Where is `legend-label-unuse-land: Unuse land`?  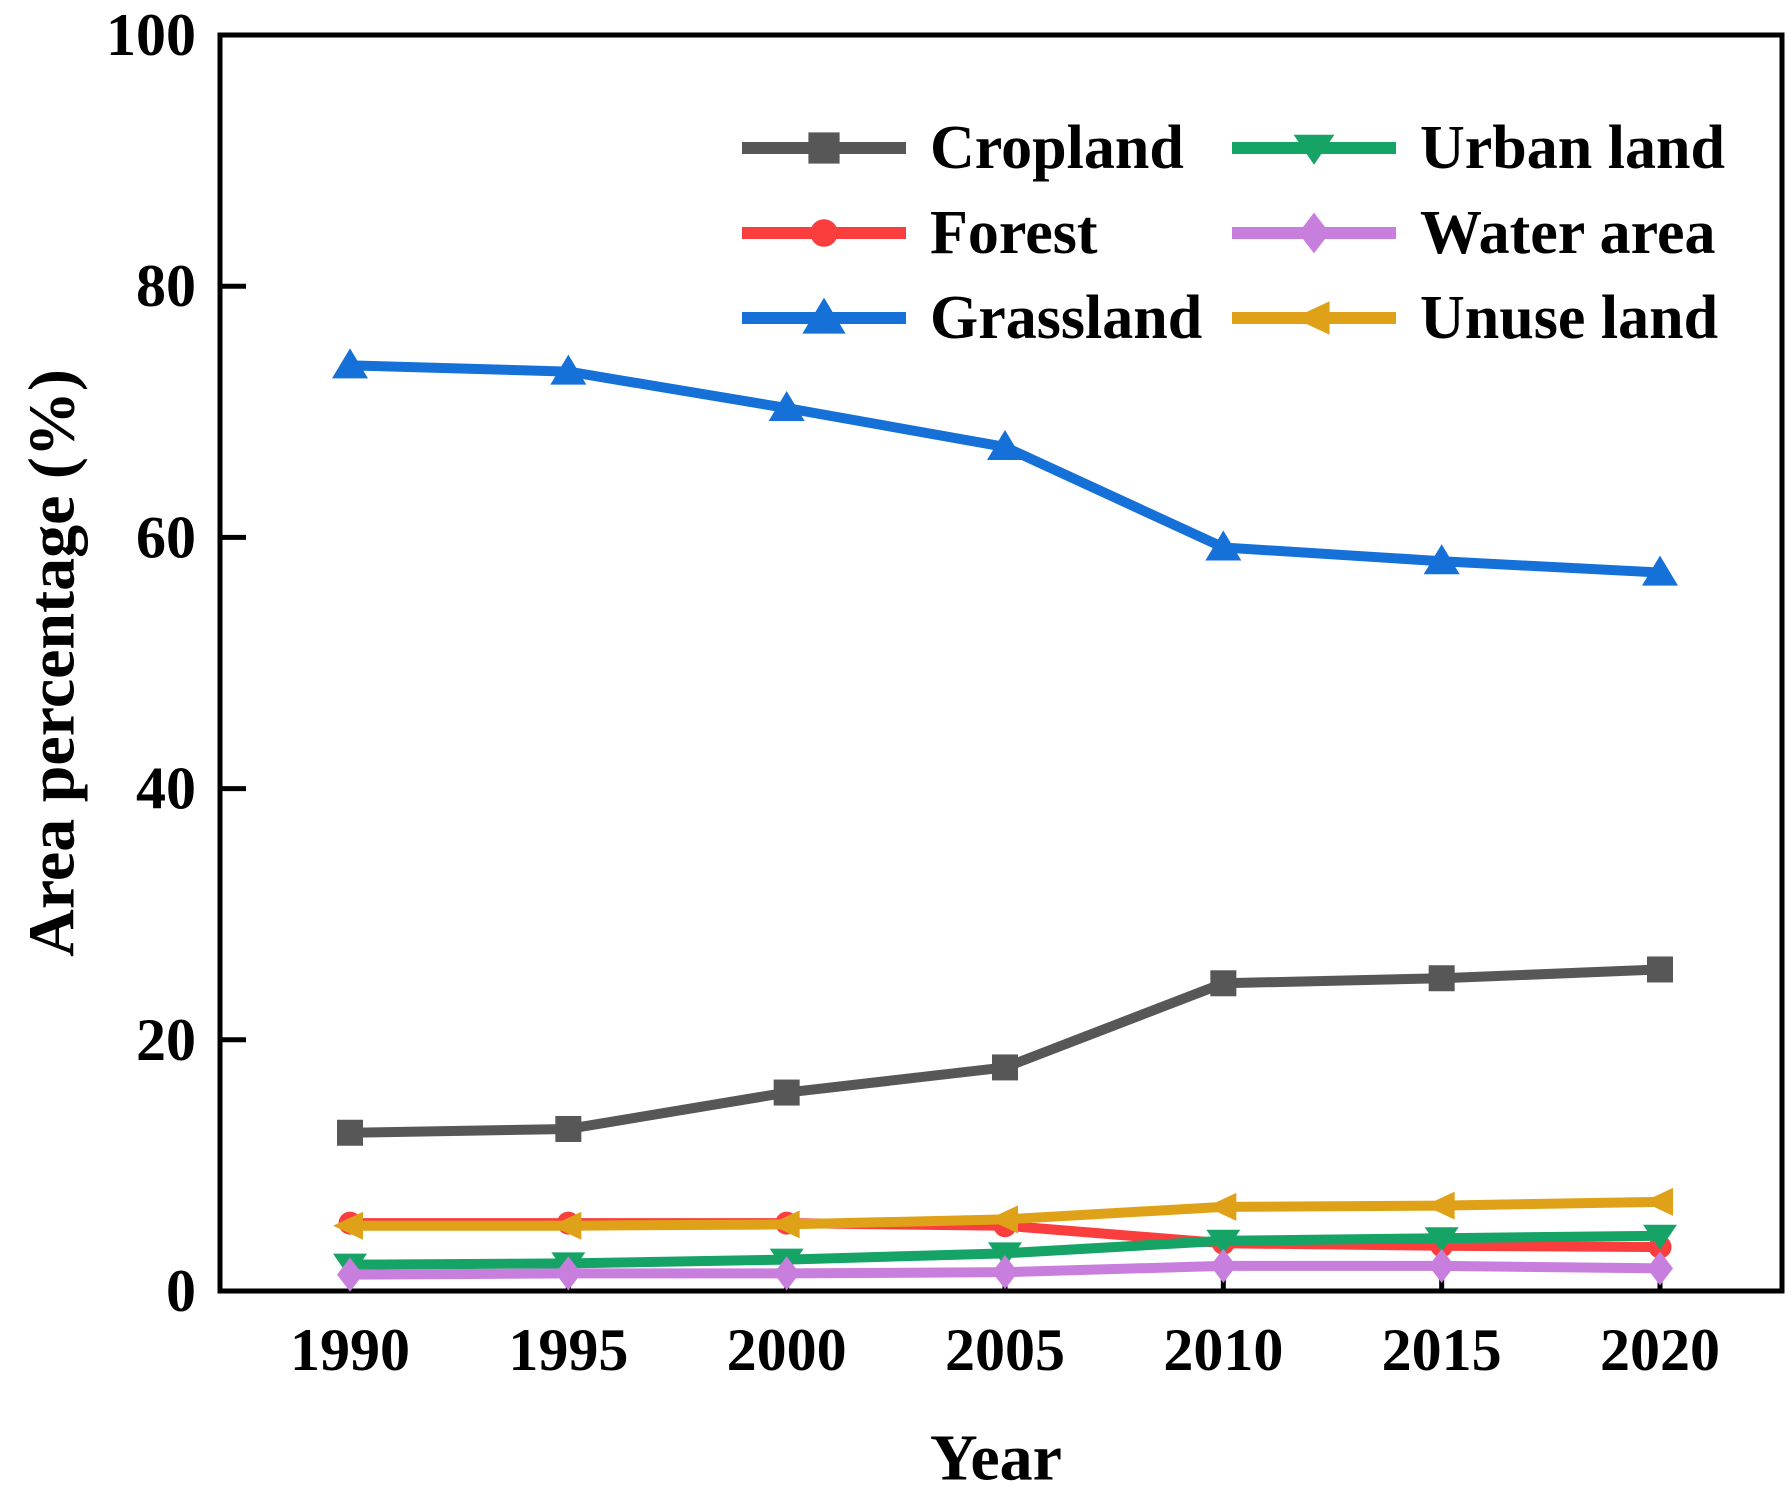
legend-label-unuse-land: Unuse land is located at coordinates (1569, 318).